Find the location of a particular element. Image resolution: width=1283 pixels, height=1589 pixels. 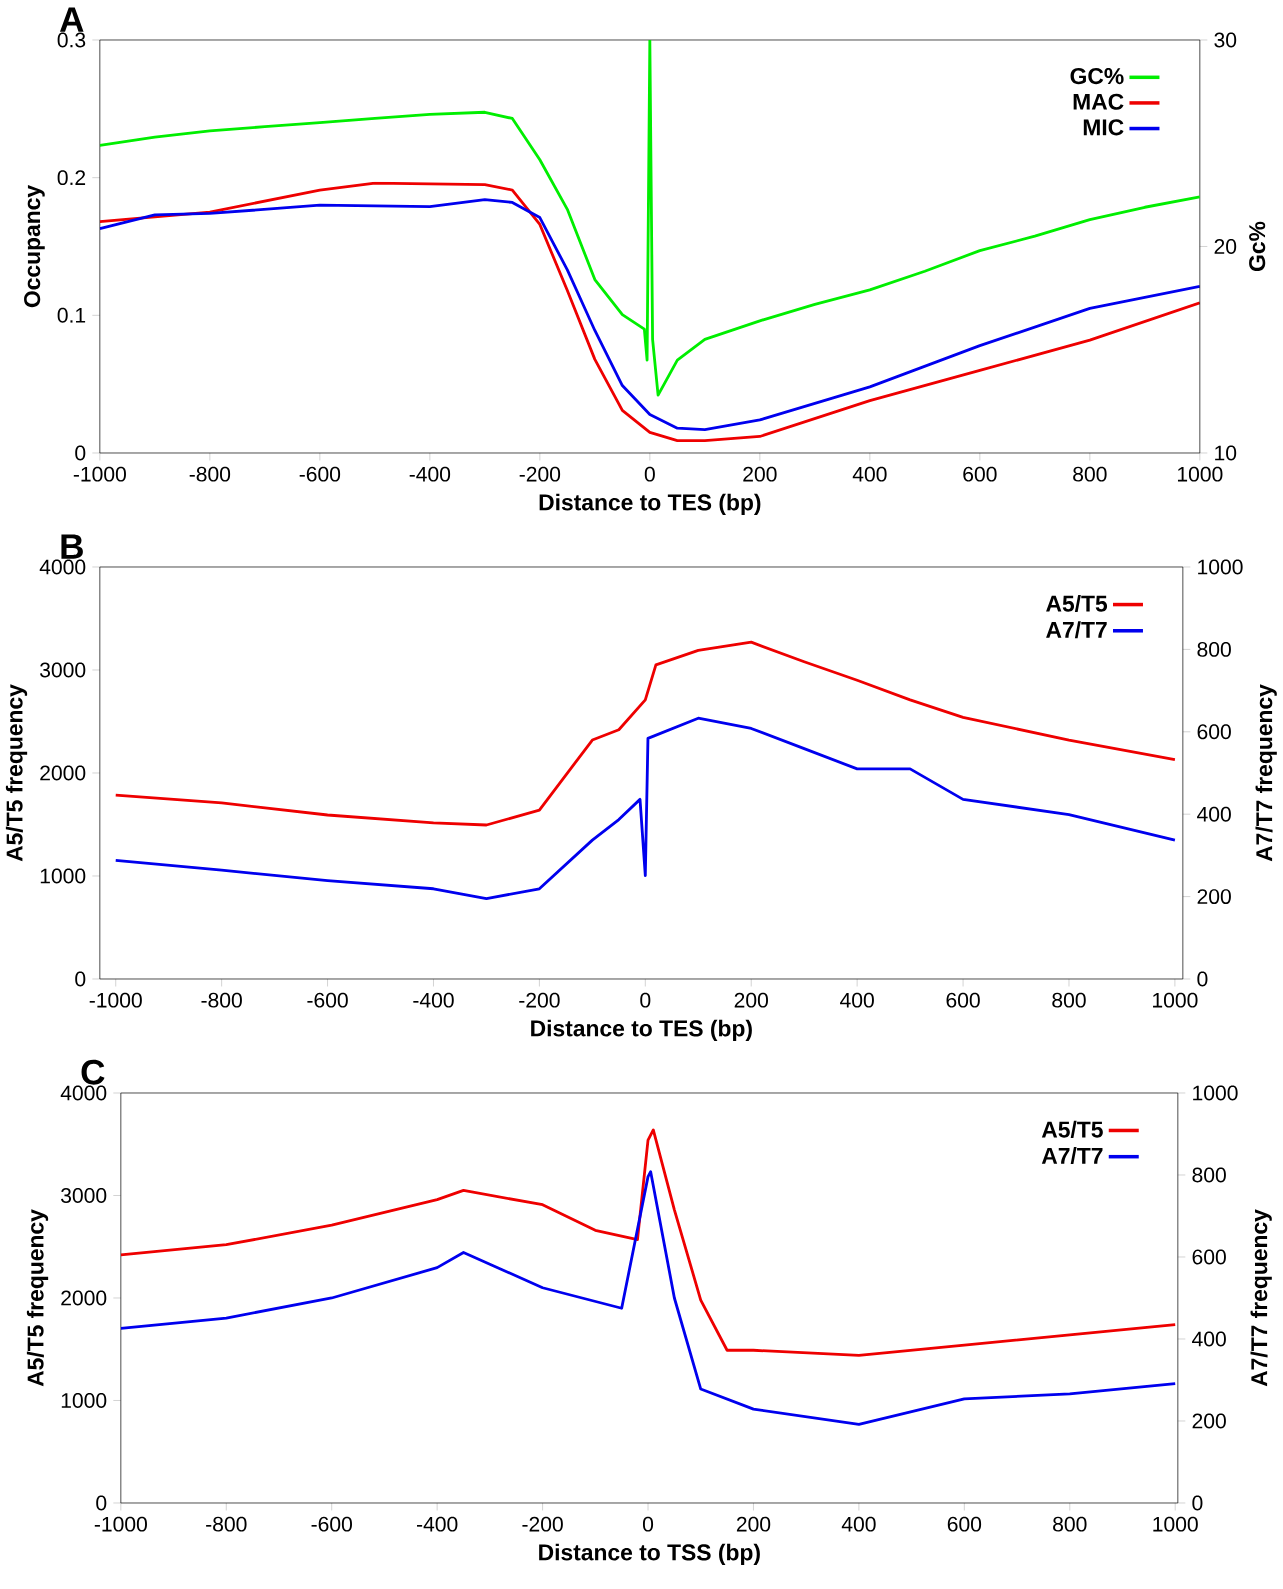

y2-tick-label: 30 is located at coordinates (1225, 40).